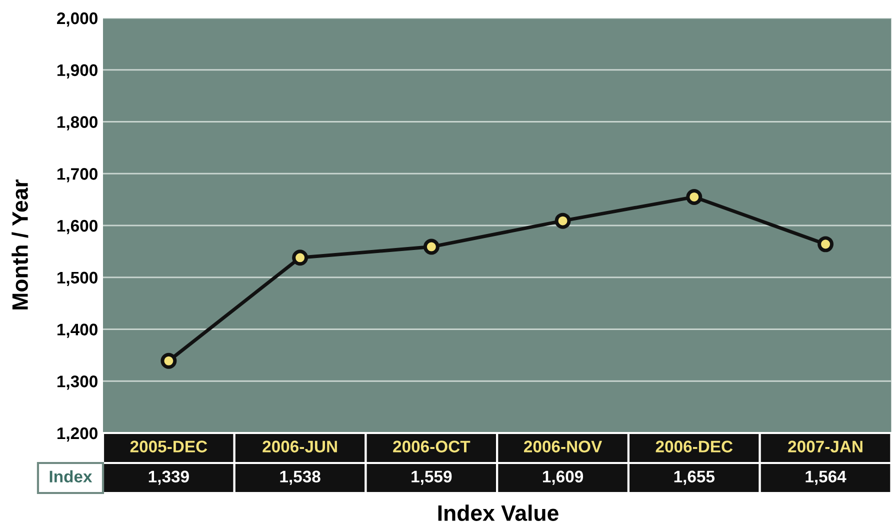  Describe the element at coordinates (169, 446) in the screenshot. I see `x-tick-label: 2005-DEC` at that location.